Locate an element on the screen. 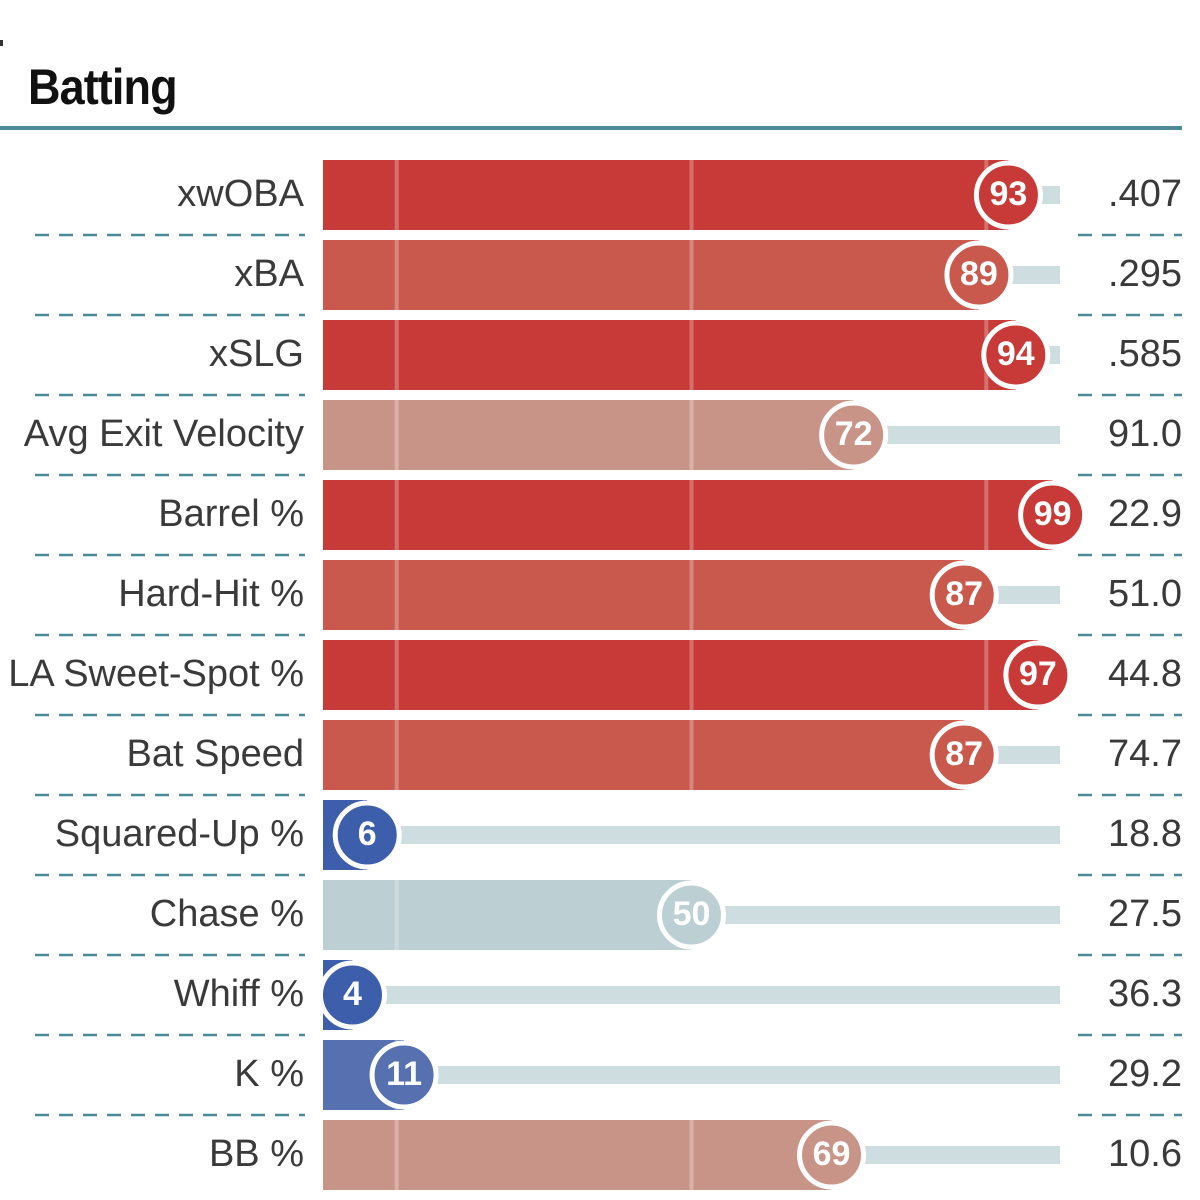 The width and height of the screenshot is (1200, 1200). category-label: LA Sweet-Spot % is located at coordinates (156, 674).